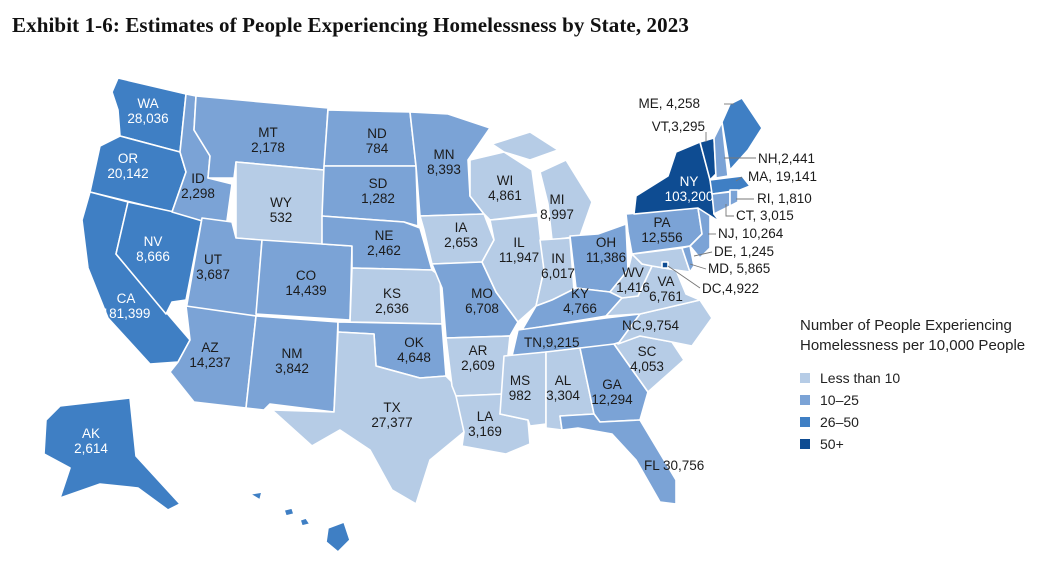 The height and width of the screenshot is (562, 1052). Describe the element at coordinates (557, 207) in the screenshot. I see `state-label-mi: MI 8,997` at that location.